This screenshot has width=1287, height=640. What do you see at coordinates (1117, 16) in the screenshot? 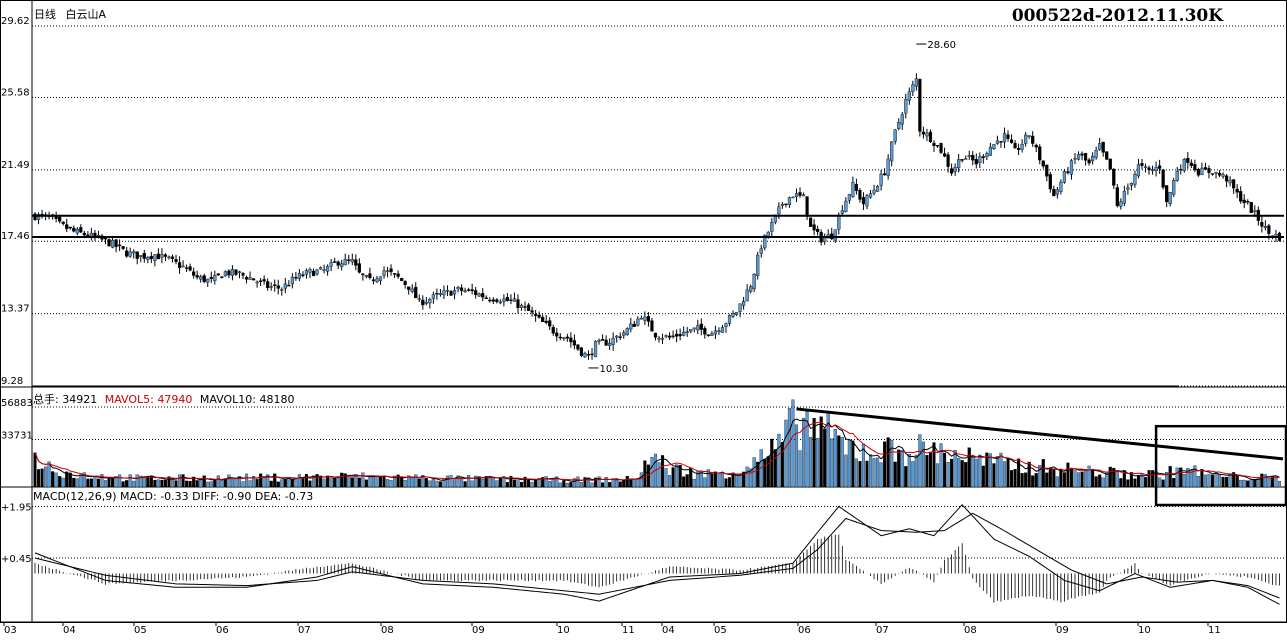
I see `code-label: 000522d-2012.11.30K` at bounding box center [1117, 16].